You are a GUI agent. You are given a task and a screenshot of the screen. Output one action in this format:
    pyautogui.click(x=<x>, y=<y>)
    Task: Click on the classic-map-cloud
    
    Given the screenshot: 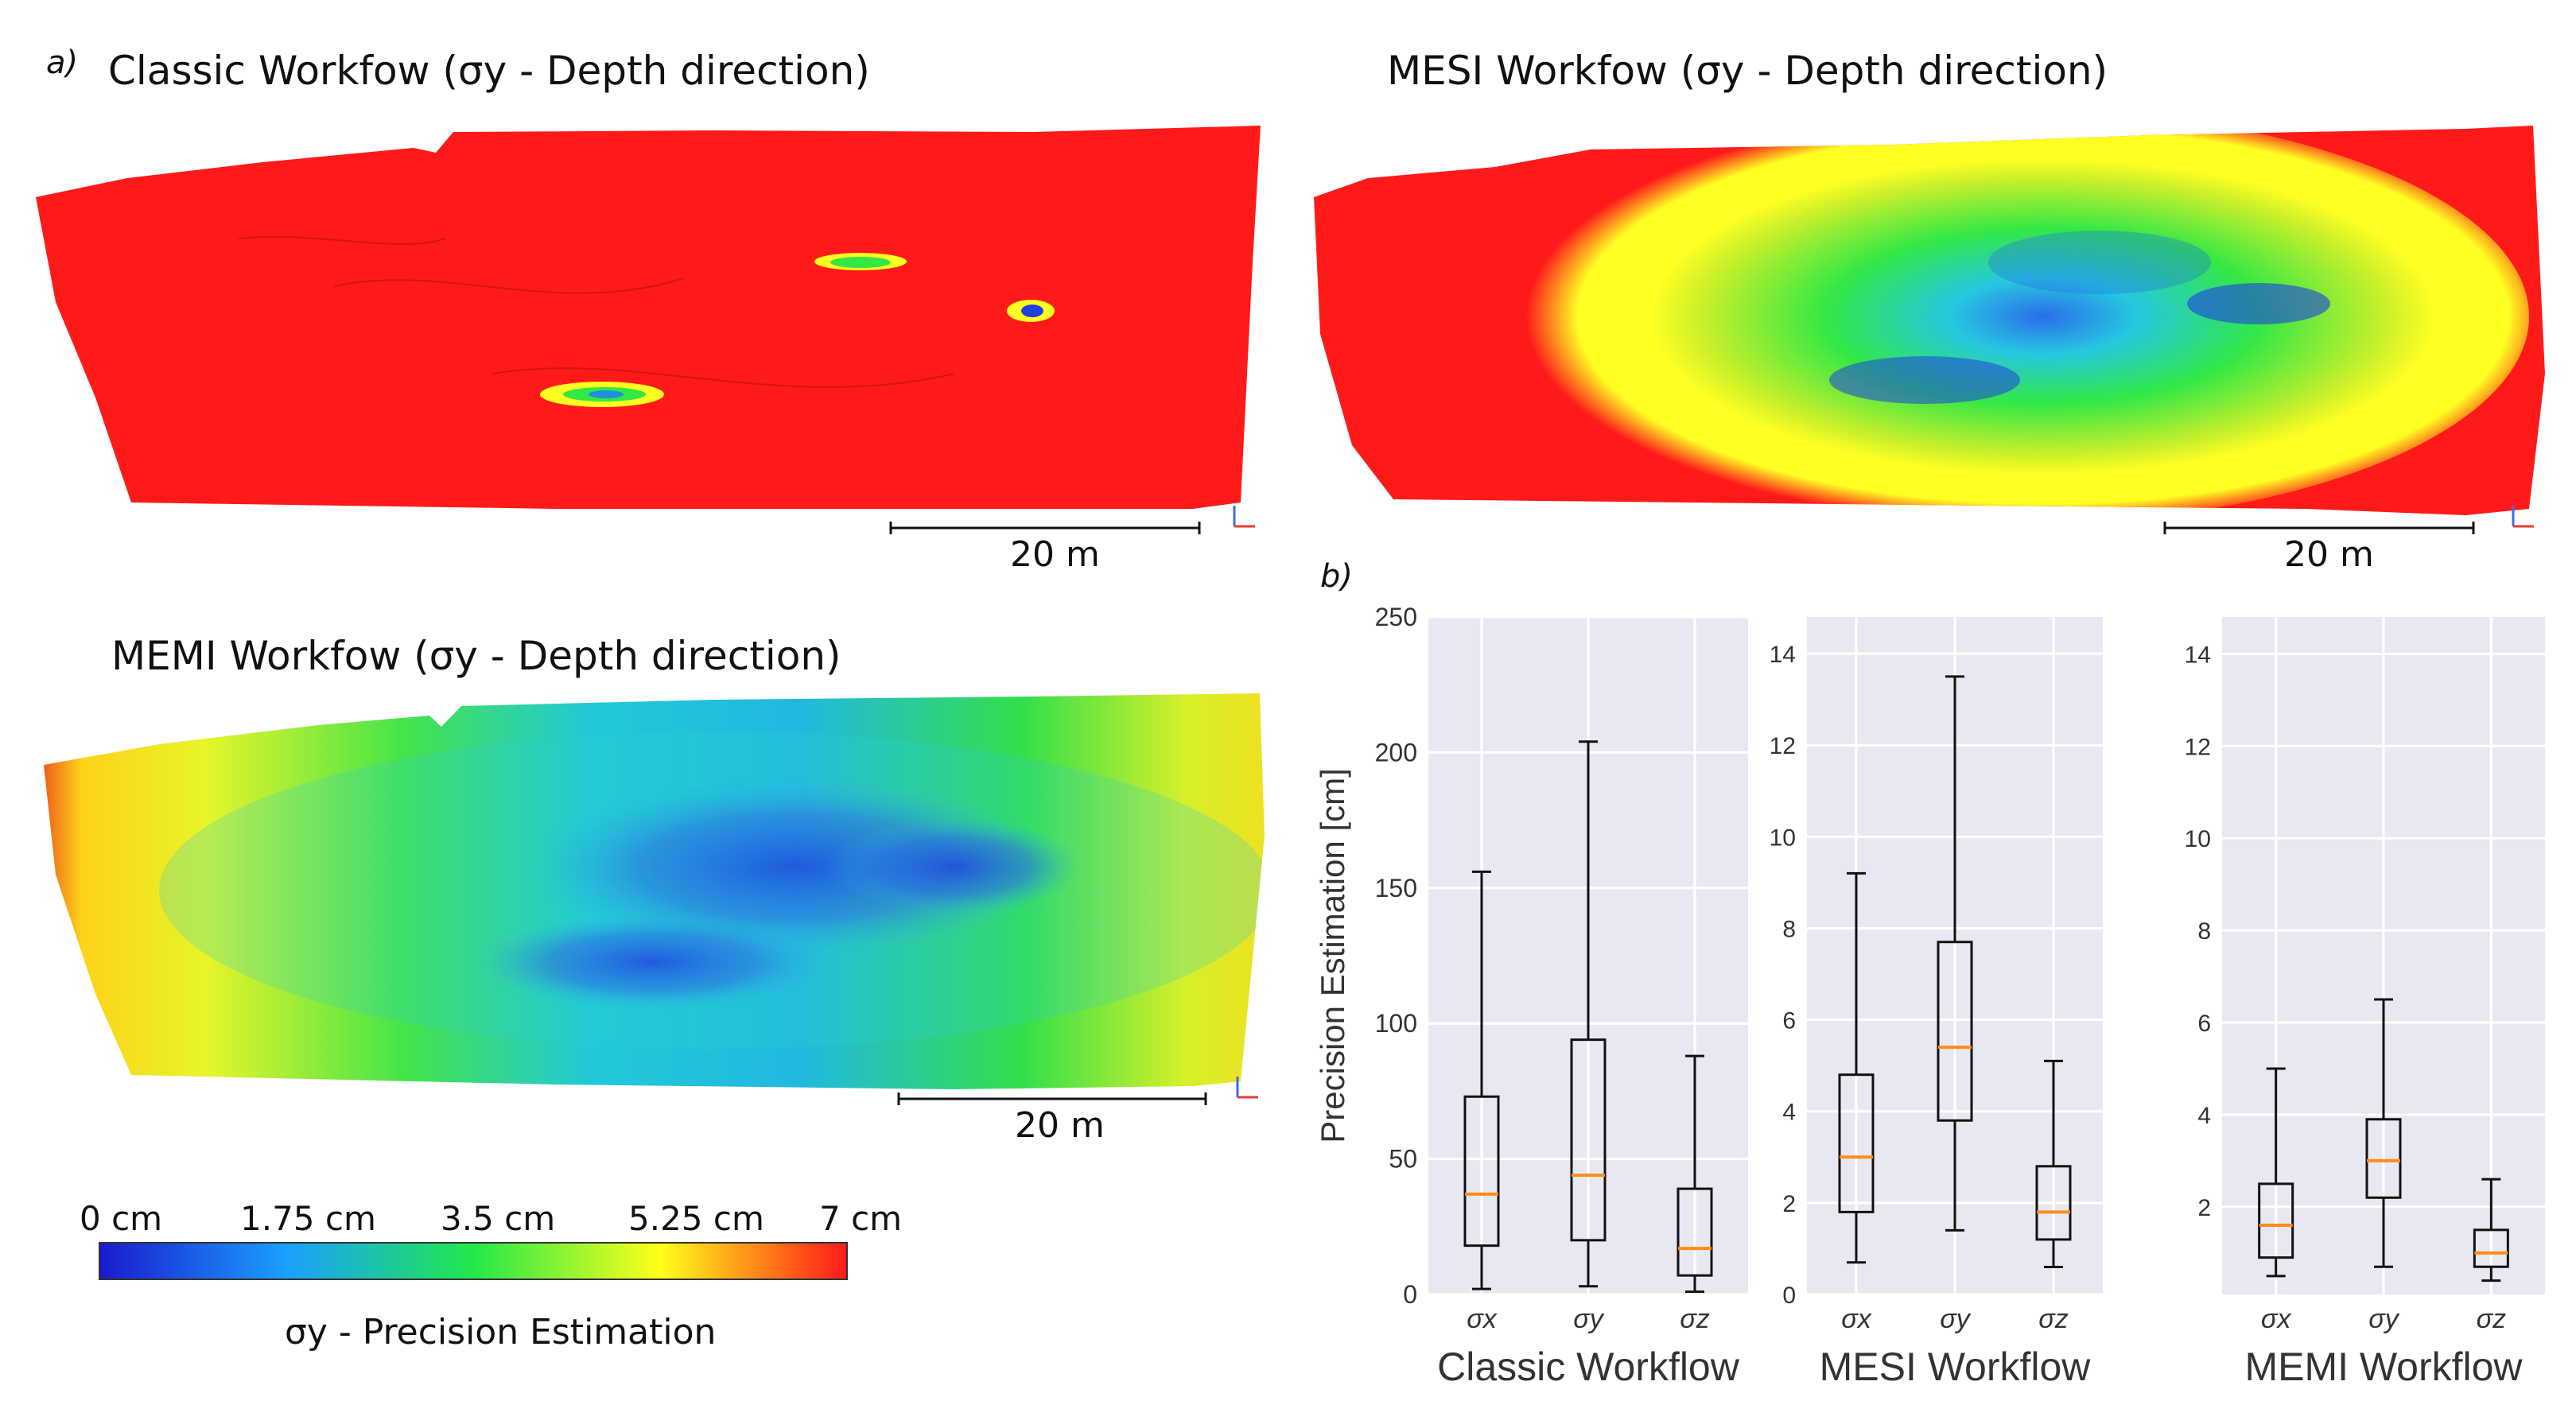 What is the action you would take?
    pyautogui.click(x=648, y=317)
    